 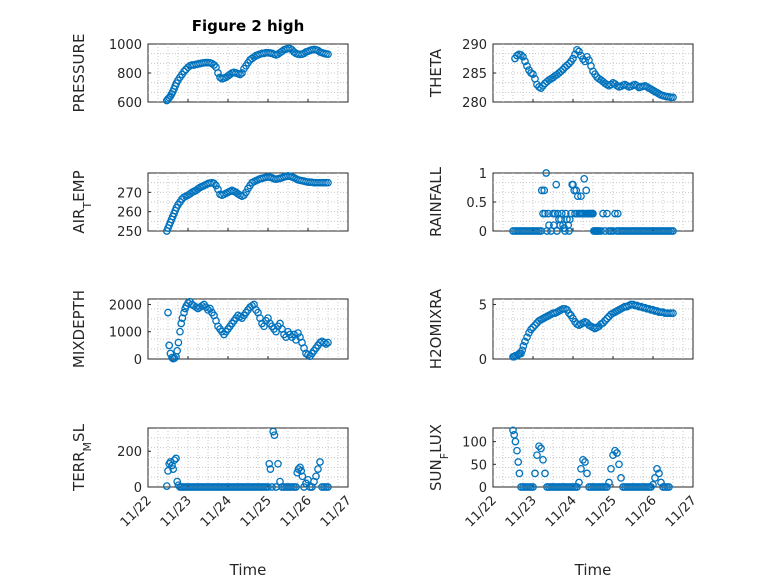 What do you see at coordinates (79, 329) in the screenshot?
I see `y-axis-label: MIXDEPTH` at bounding box center [79, 329].